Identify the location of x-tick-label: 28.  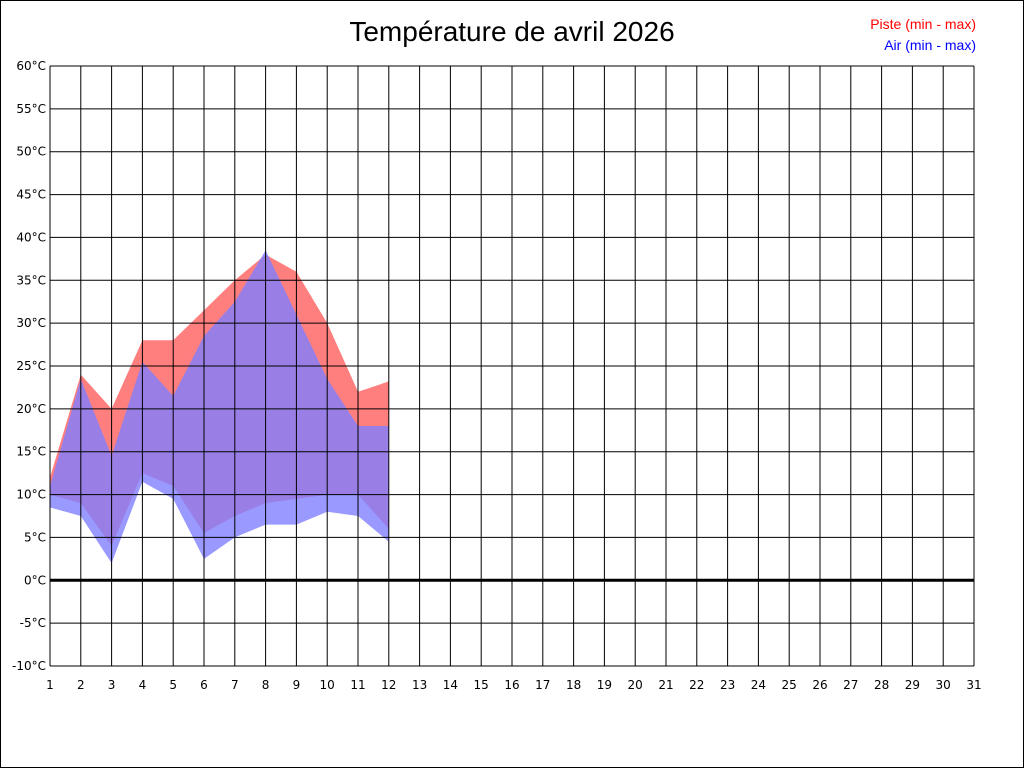
(881, 685).